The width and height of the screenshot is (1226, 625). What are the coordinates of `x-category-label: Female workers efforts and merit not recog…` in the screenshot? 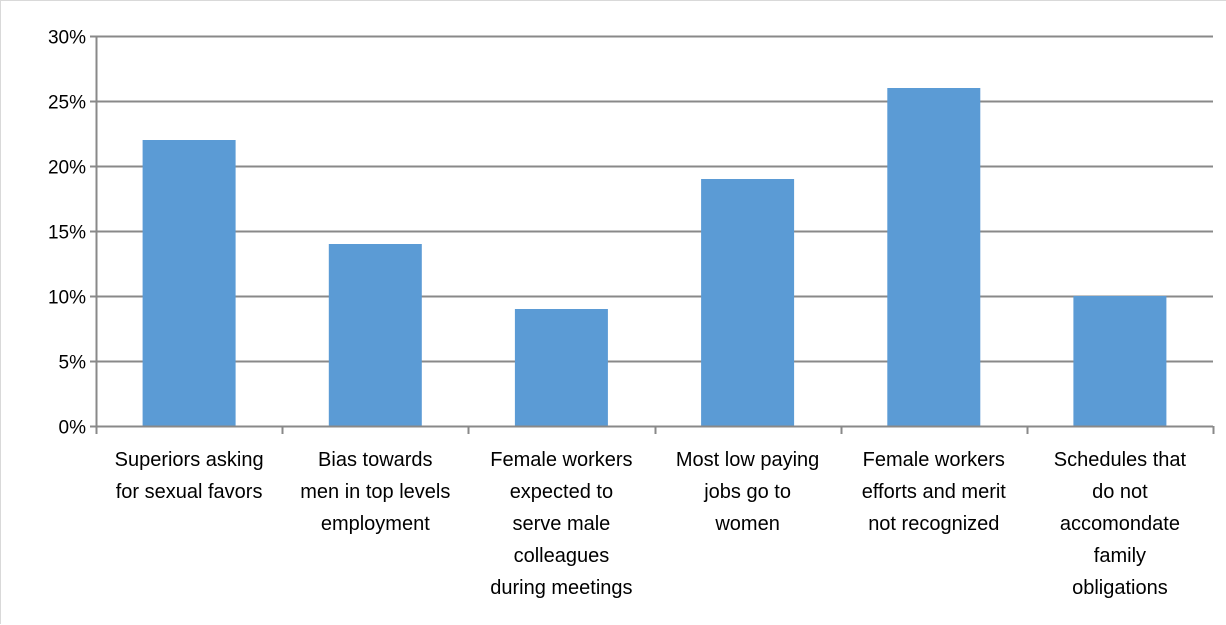 It's located at (934, 492).